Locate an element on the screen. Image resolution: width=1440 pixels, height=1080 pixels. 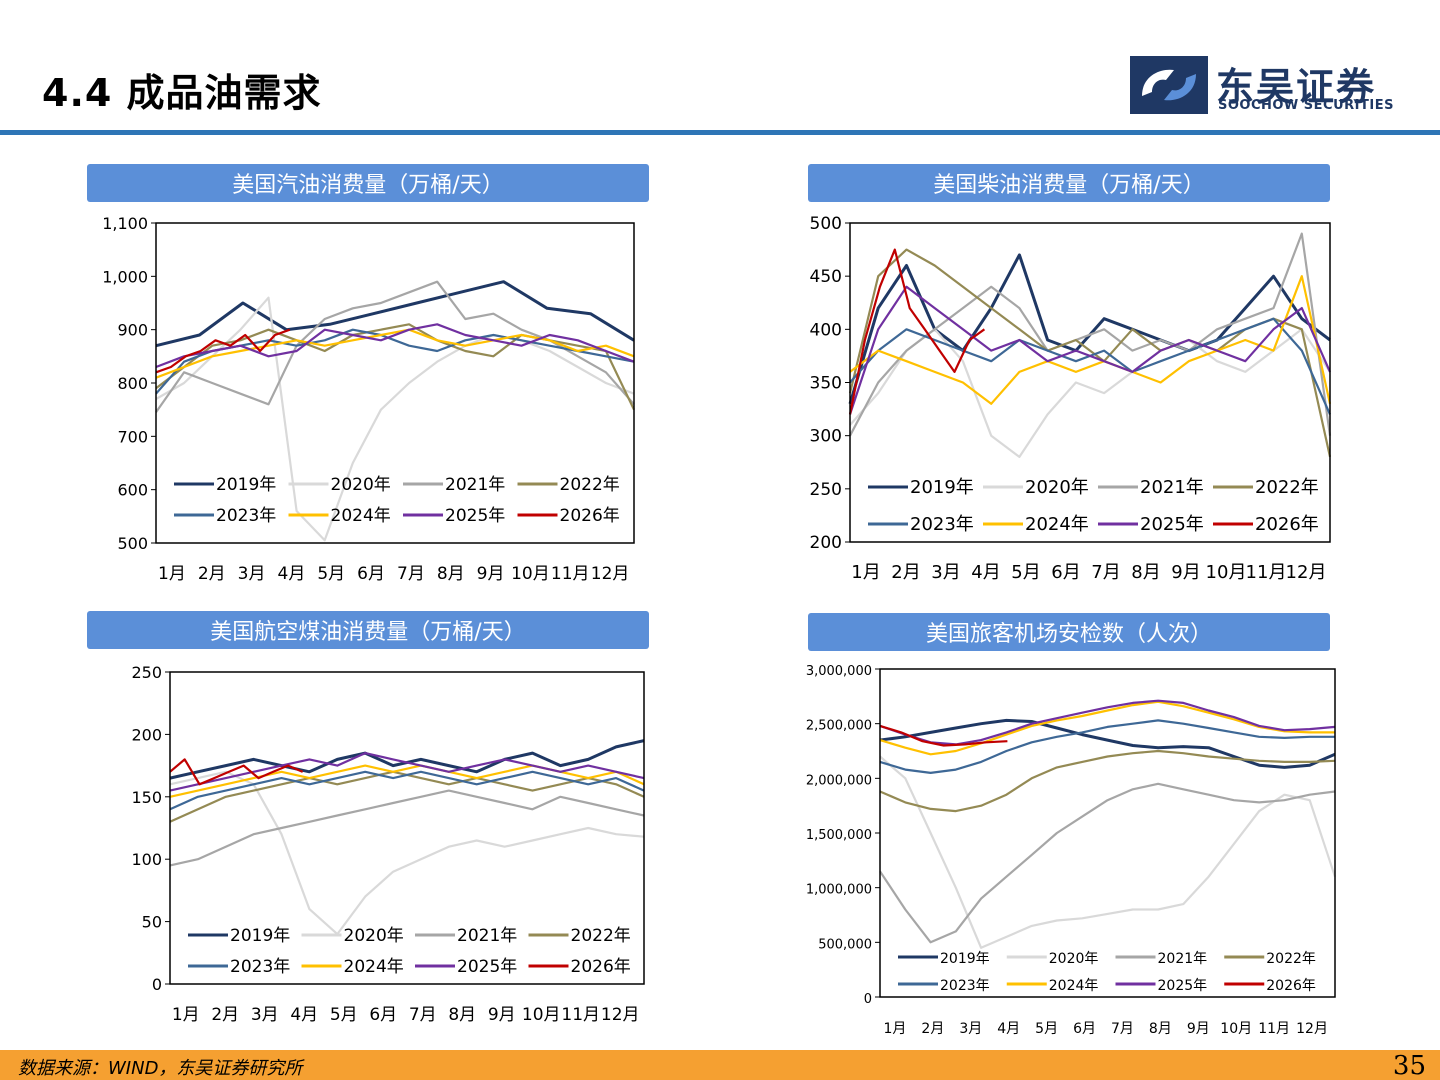
footer-bar: 数据来源：WIND，东吴证券研究所 35 is located at coordinates (720, 1065).